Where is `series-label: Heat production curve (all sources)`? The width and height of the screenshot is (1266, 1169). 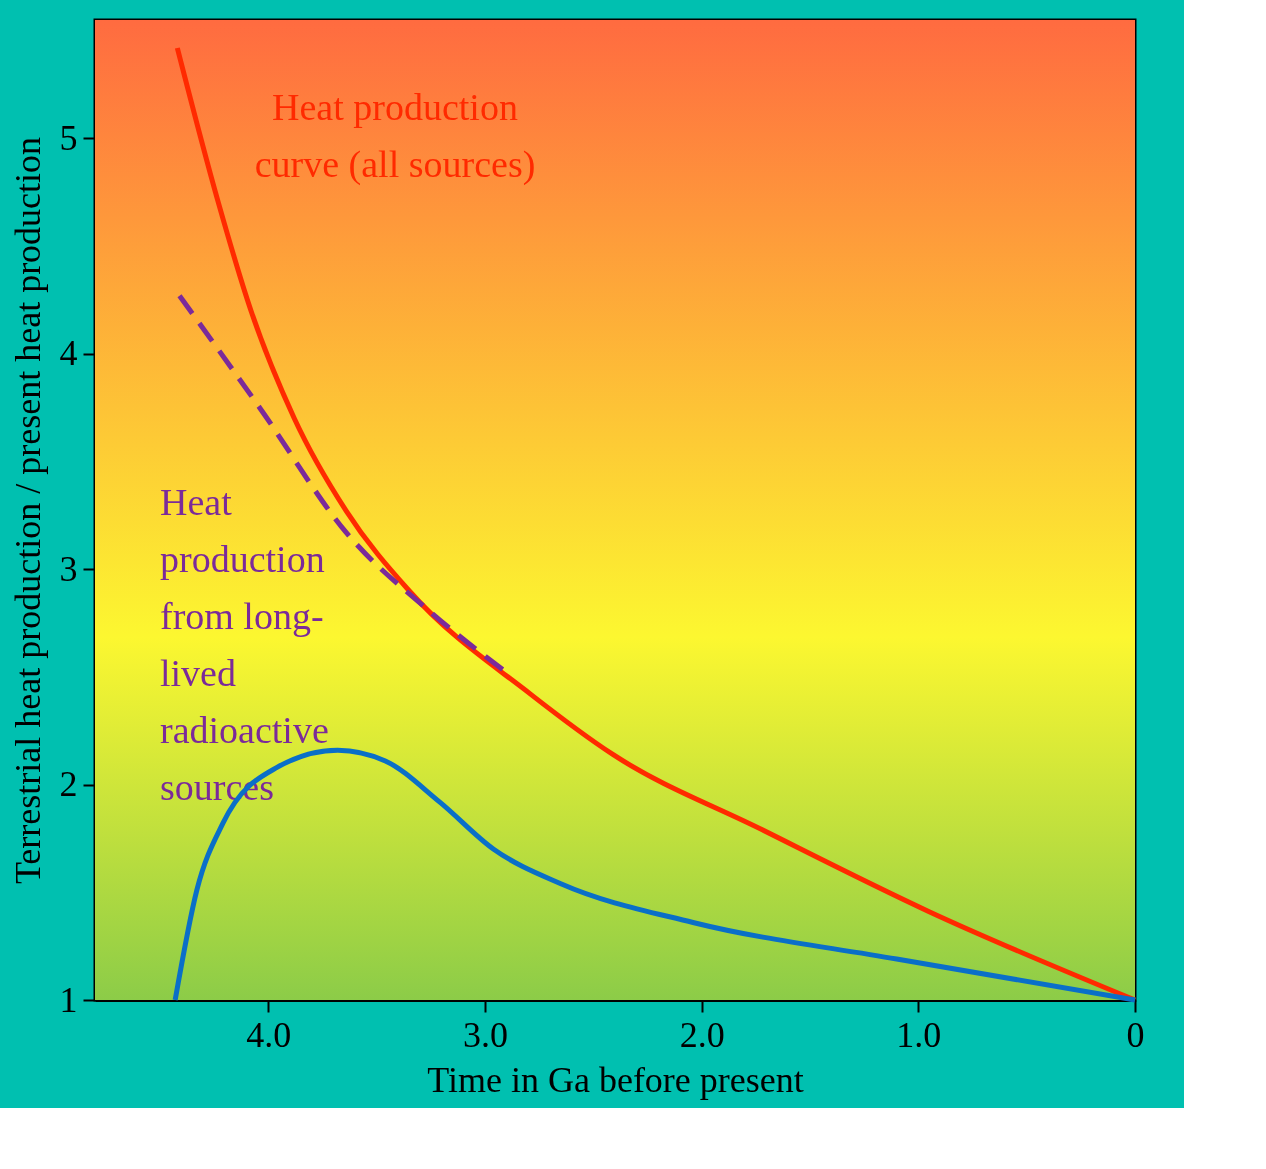 series-label: Heat production curve (all sources) is located at coordinates (395, 136).